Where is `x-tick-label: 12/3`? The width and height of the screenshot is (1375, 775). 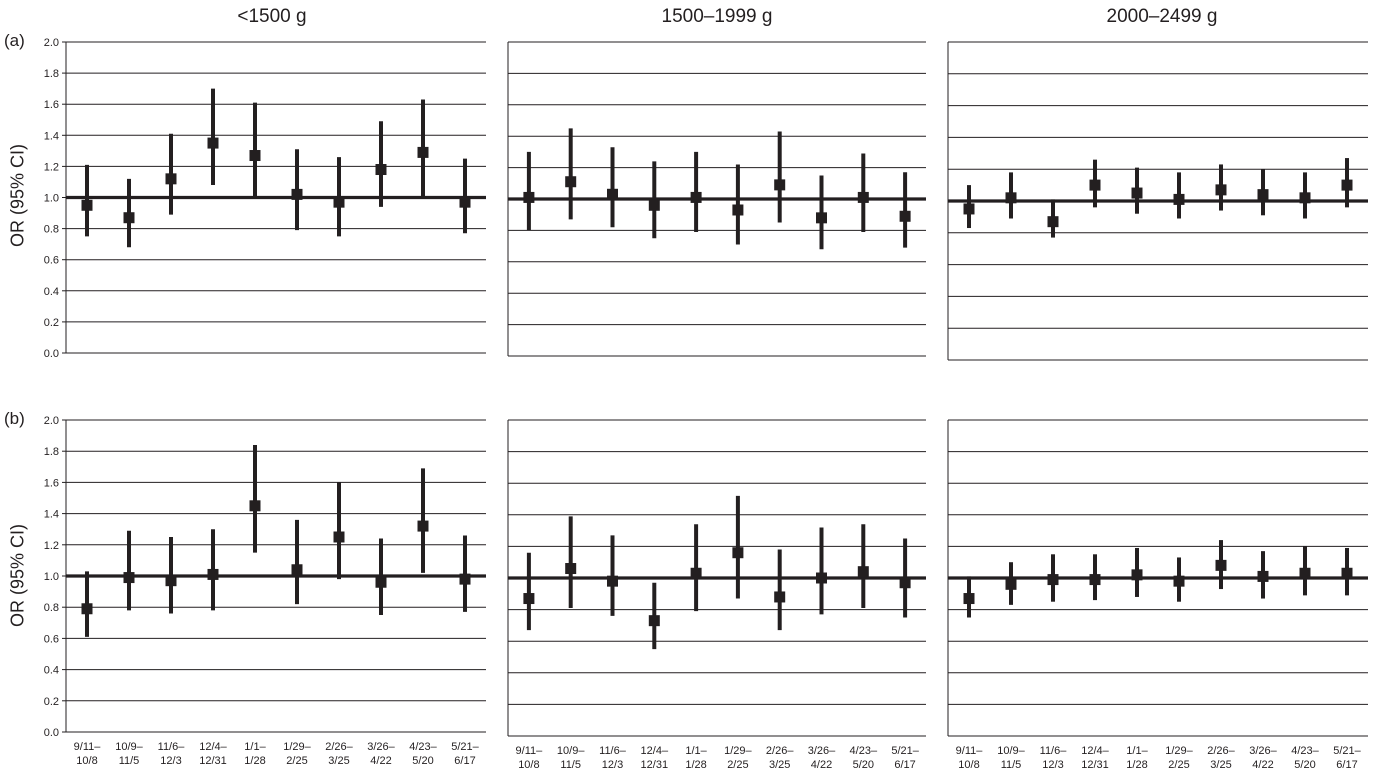 x-tick-label: 12/3 is located at coordinates (1052, 765).